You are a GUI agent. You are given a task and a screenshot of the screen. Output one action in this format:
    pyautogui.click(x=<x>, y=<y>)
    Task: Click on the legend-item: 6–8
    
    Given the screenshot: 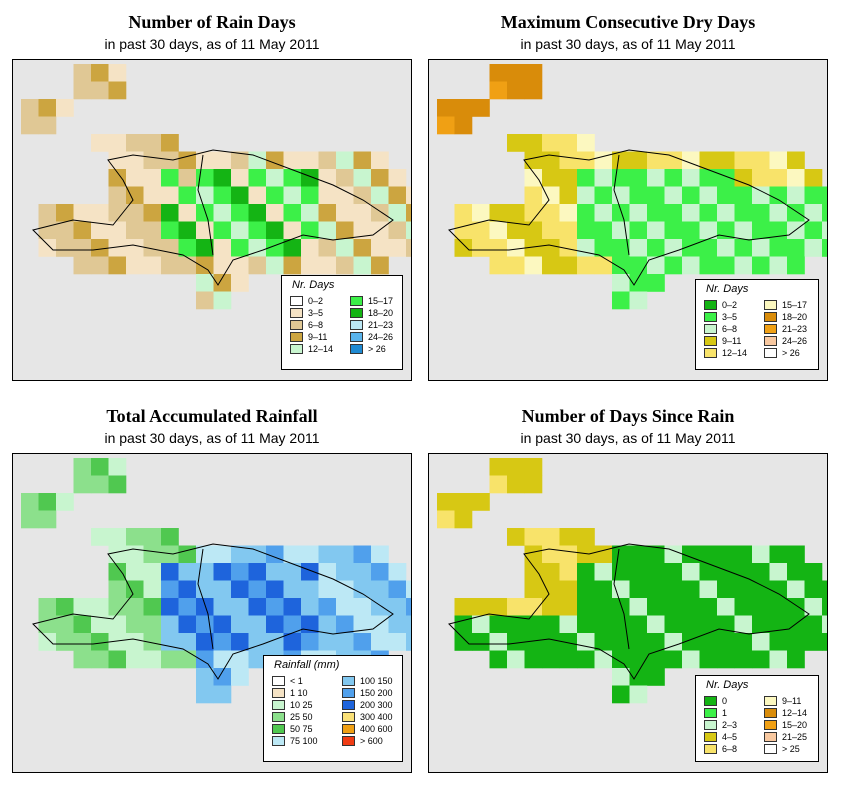 What is the action you would take?
    pyautogui.click(x=720, y=328)
    